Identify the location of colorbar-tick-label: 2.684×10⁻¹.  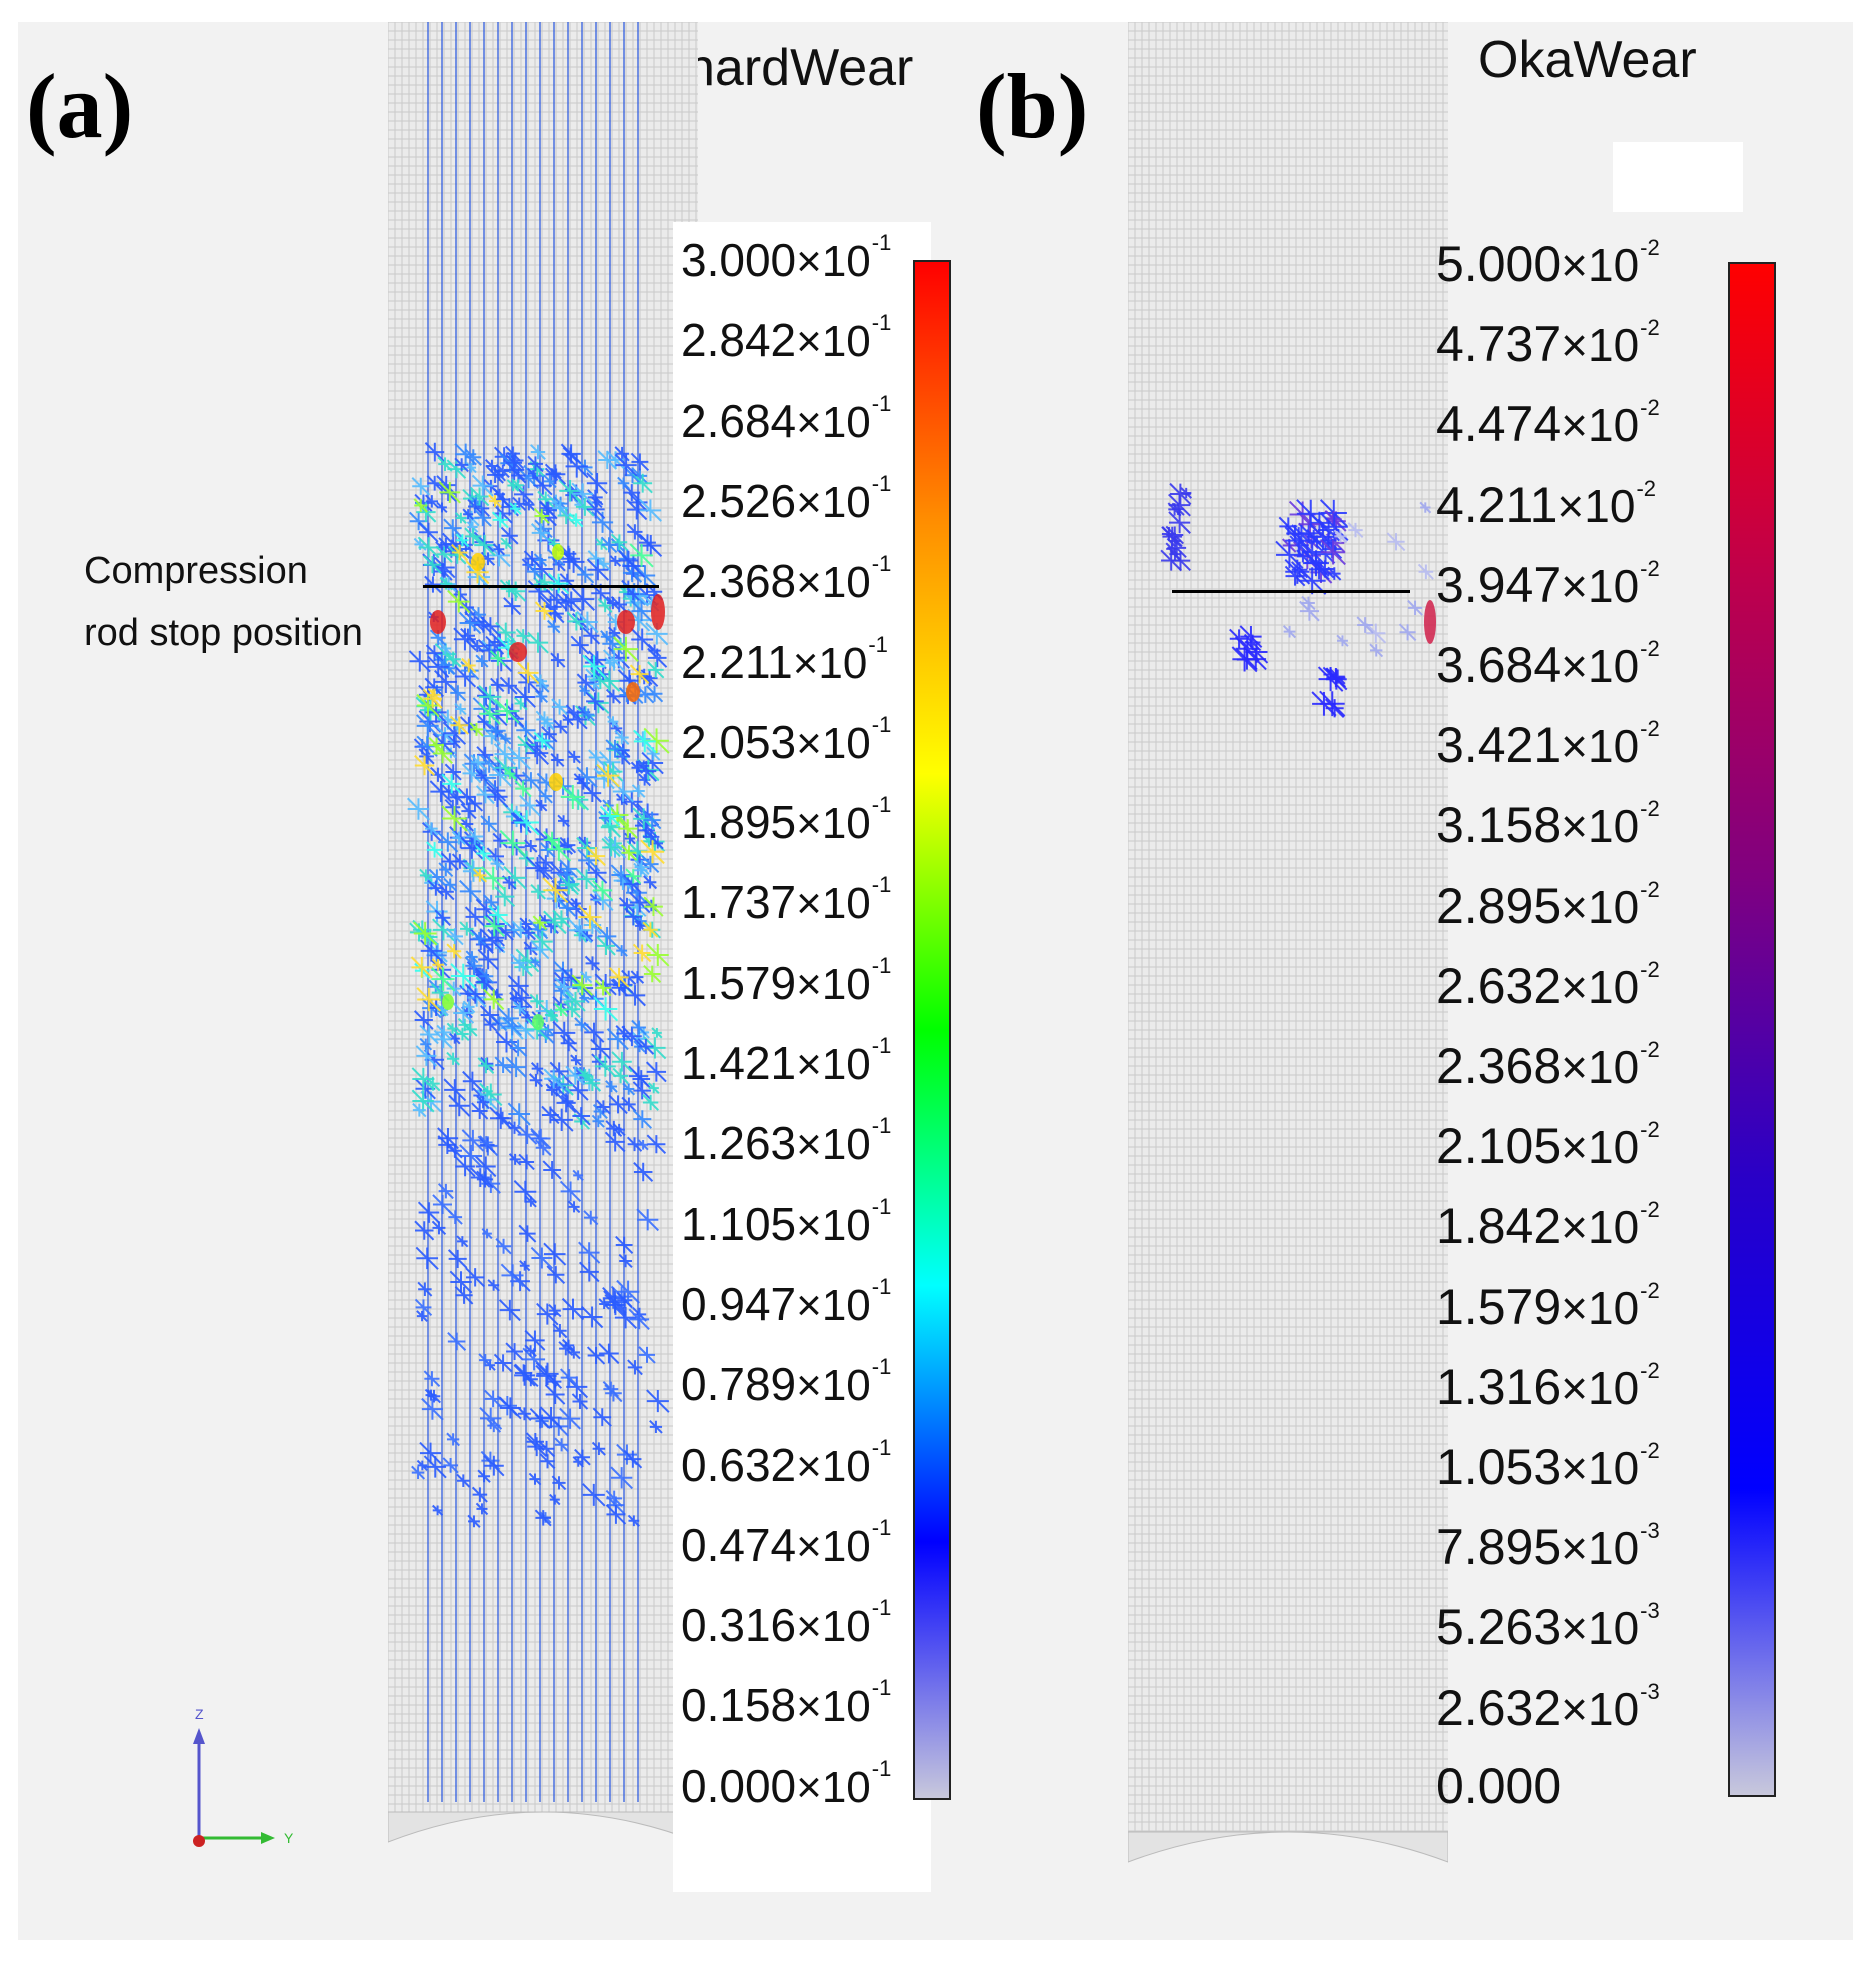
(786, 418).